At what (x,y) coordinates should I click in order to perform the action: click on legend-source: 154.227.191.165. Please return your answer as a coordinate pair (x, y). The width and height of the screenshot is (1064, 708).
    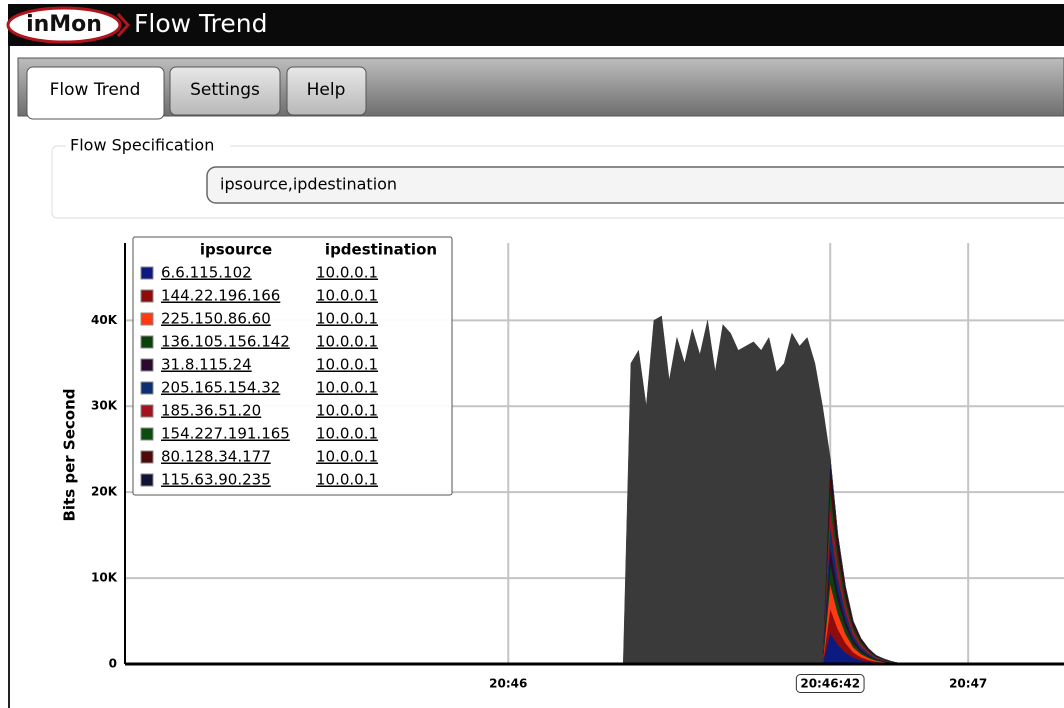
    Looking at the image, I should click on (225, 434).